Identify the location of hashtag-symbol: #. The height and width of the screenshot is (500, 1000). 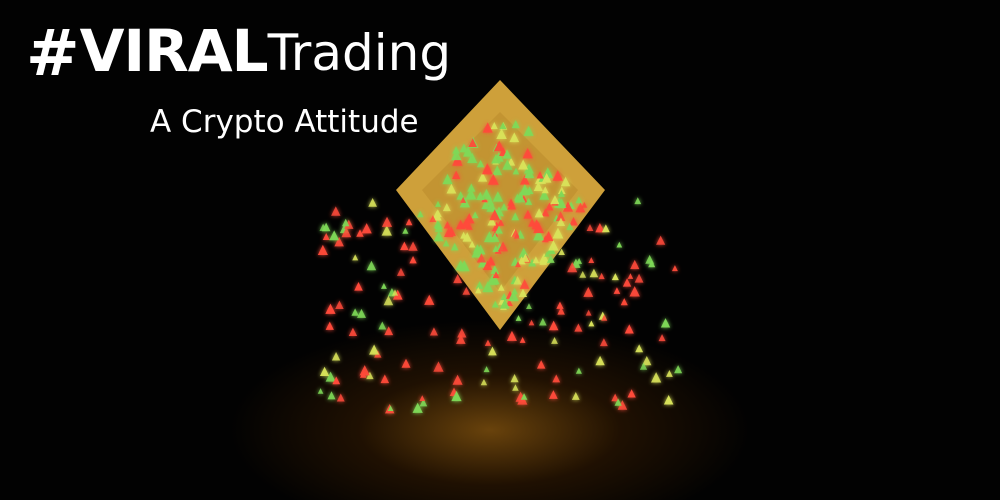
(53, 54).